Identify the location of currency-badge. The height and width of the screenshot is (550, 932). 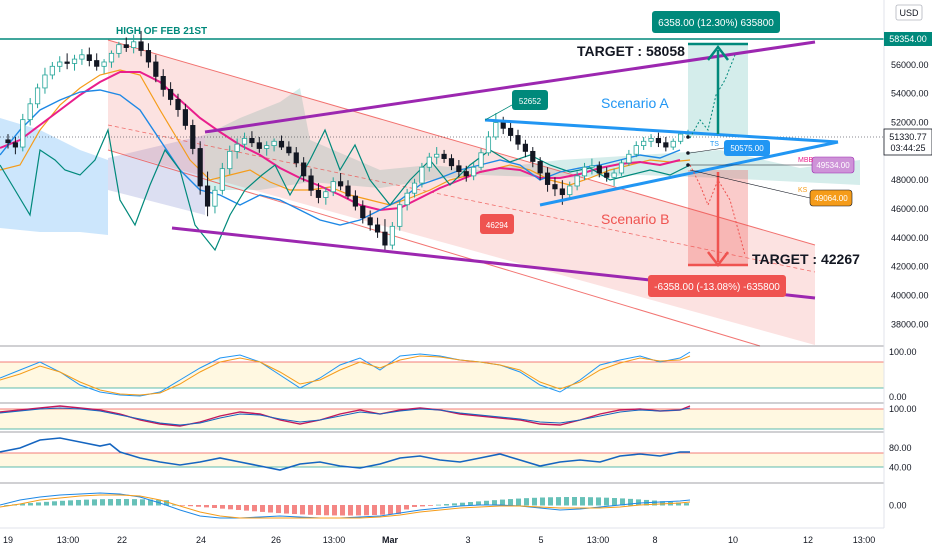
(909, 12).